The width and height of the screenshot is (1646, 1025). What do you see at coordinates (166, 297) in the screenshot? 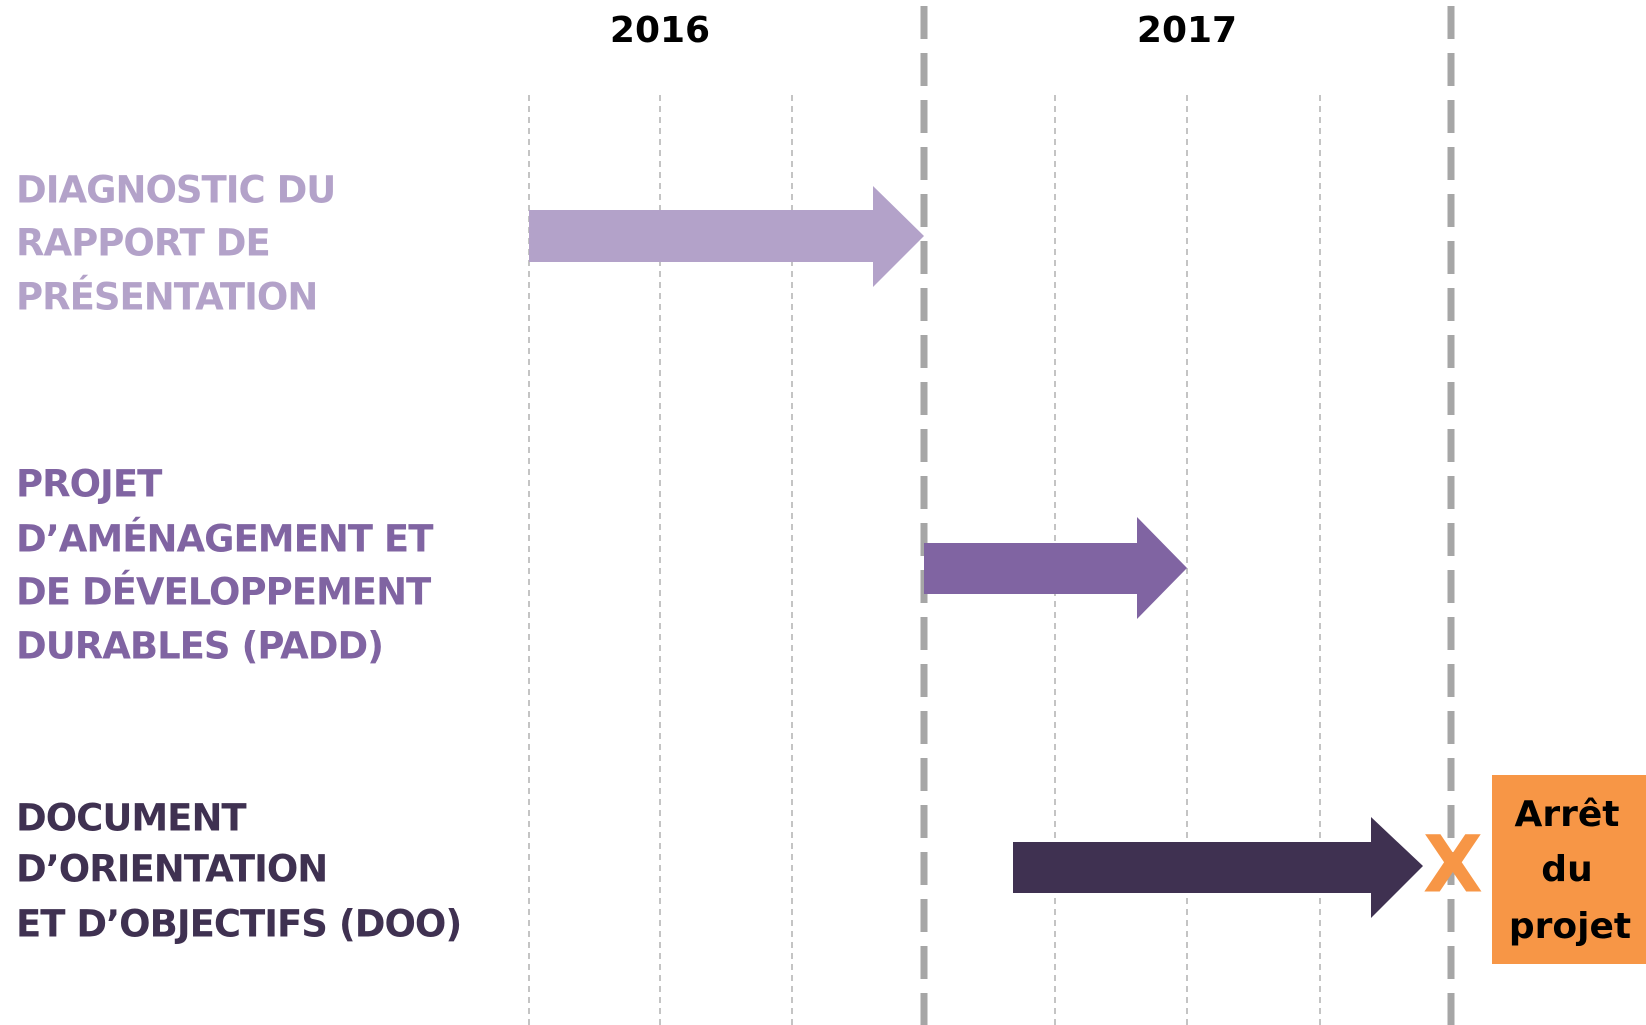
I see `label-line: PRÉSENTATION` at bounding box center [166, 297].